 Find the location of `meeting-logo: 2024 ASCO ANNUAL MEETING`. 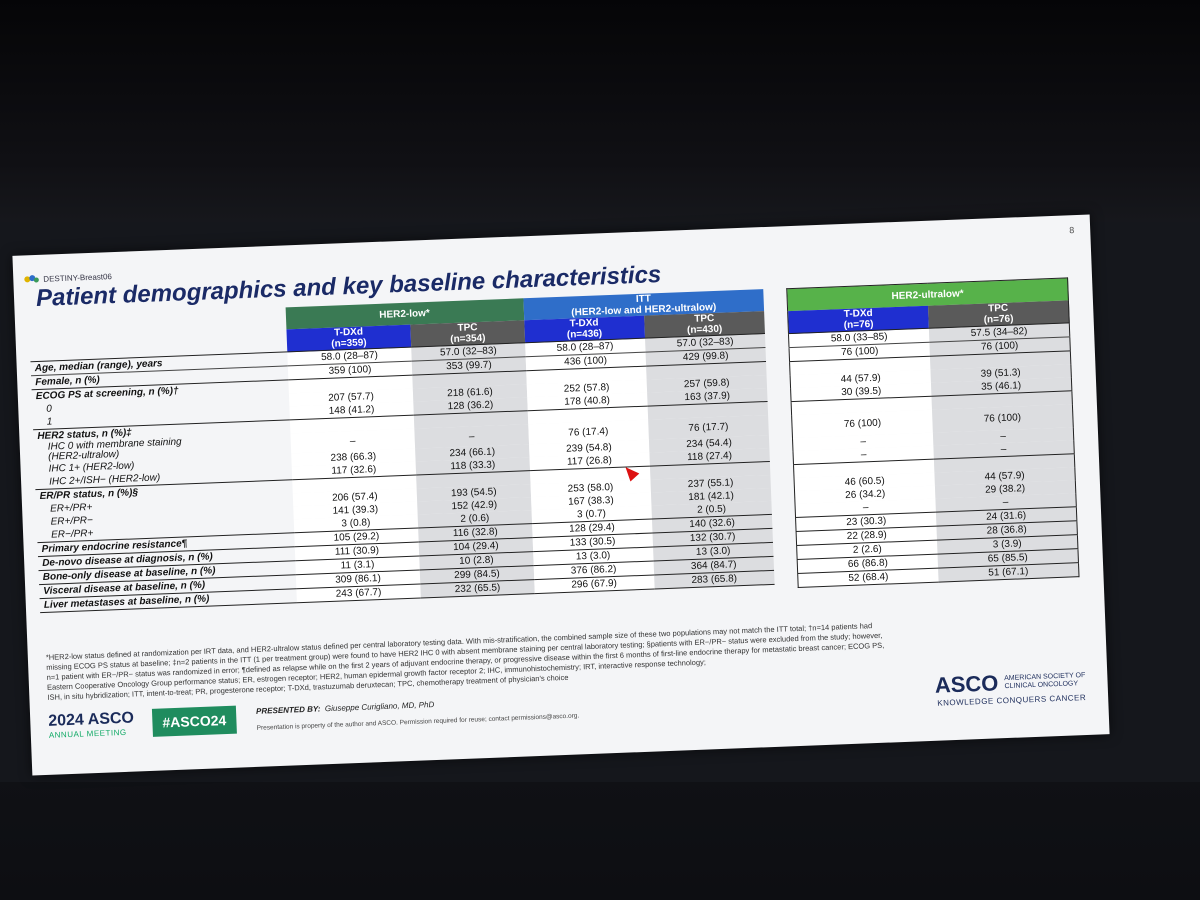

meeting-logo: 2024 ASCO ANNUAL MEETING is located at coordinates (91, 724).